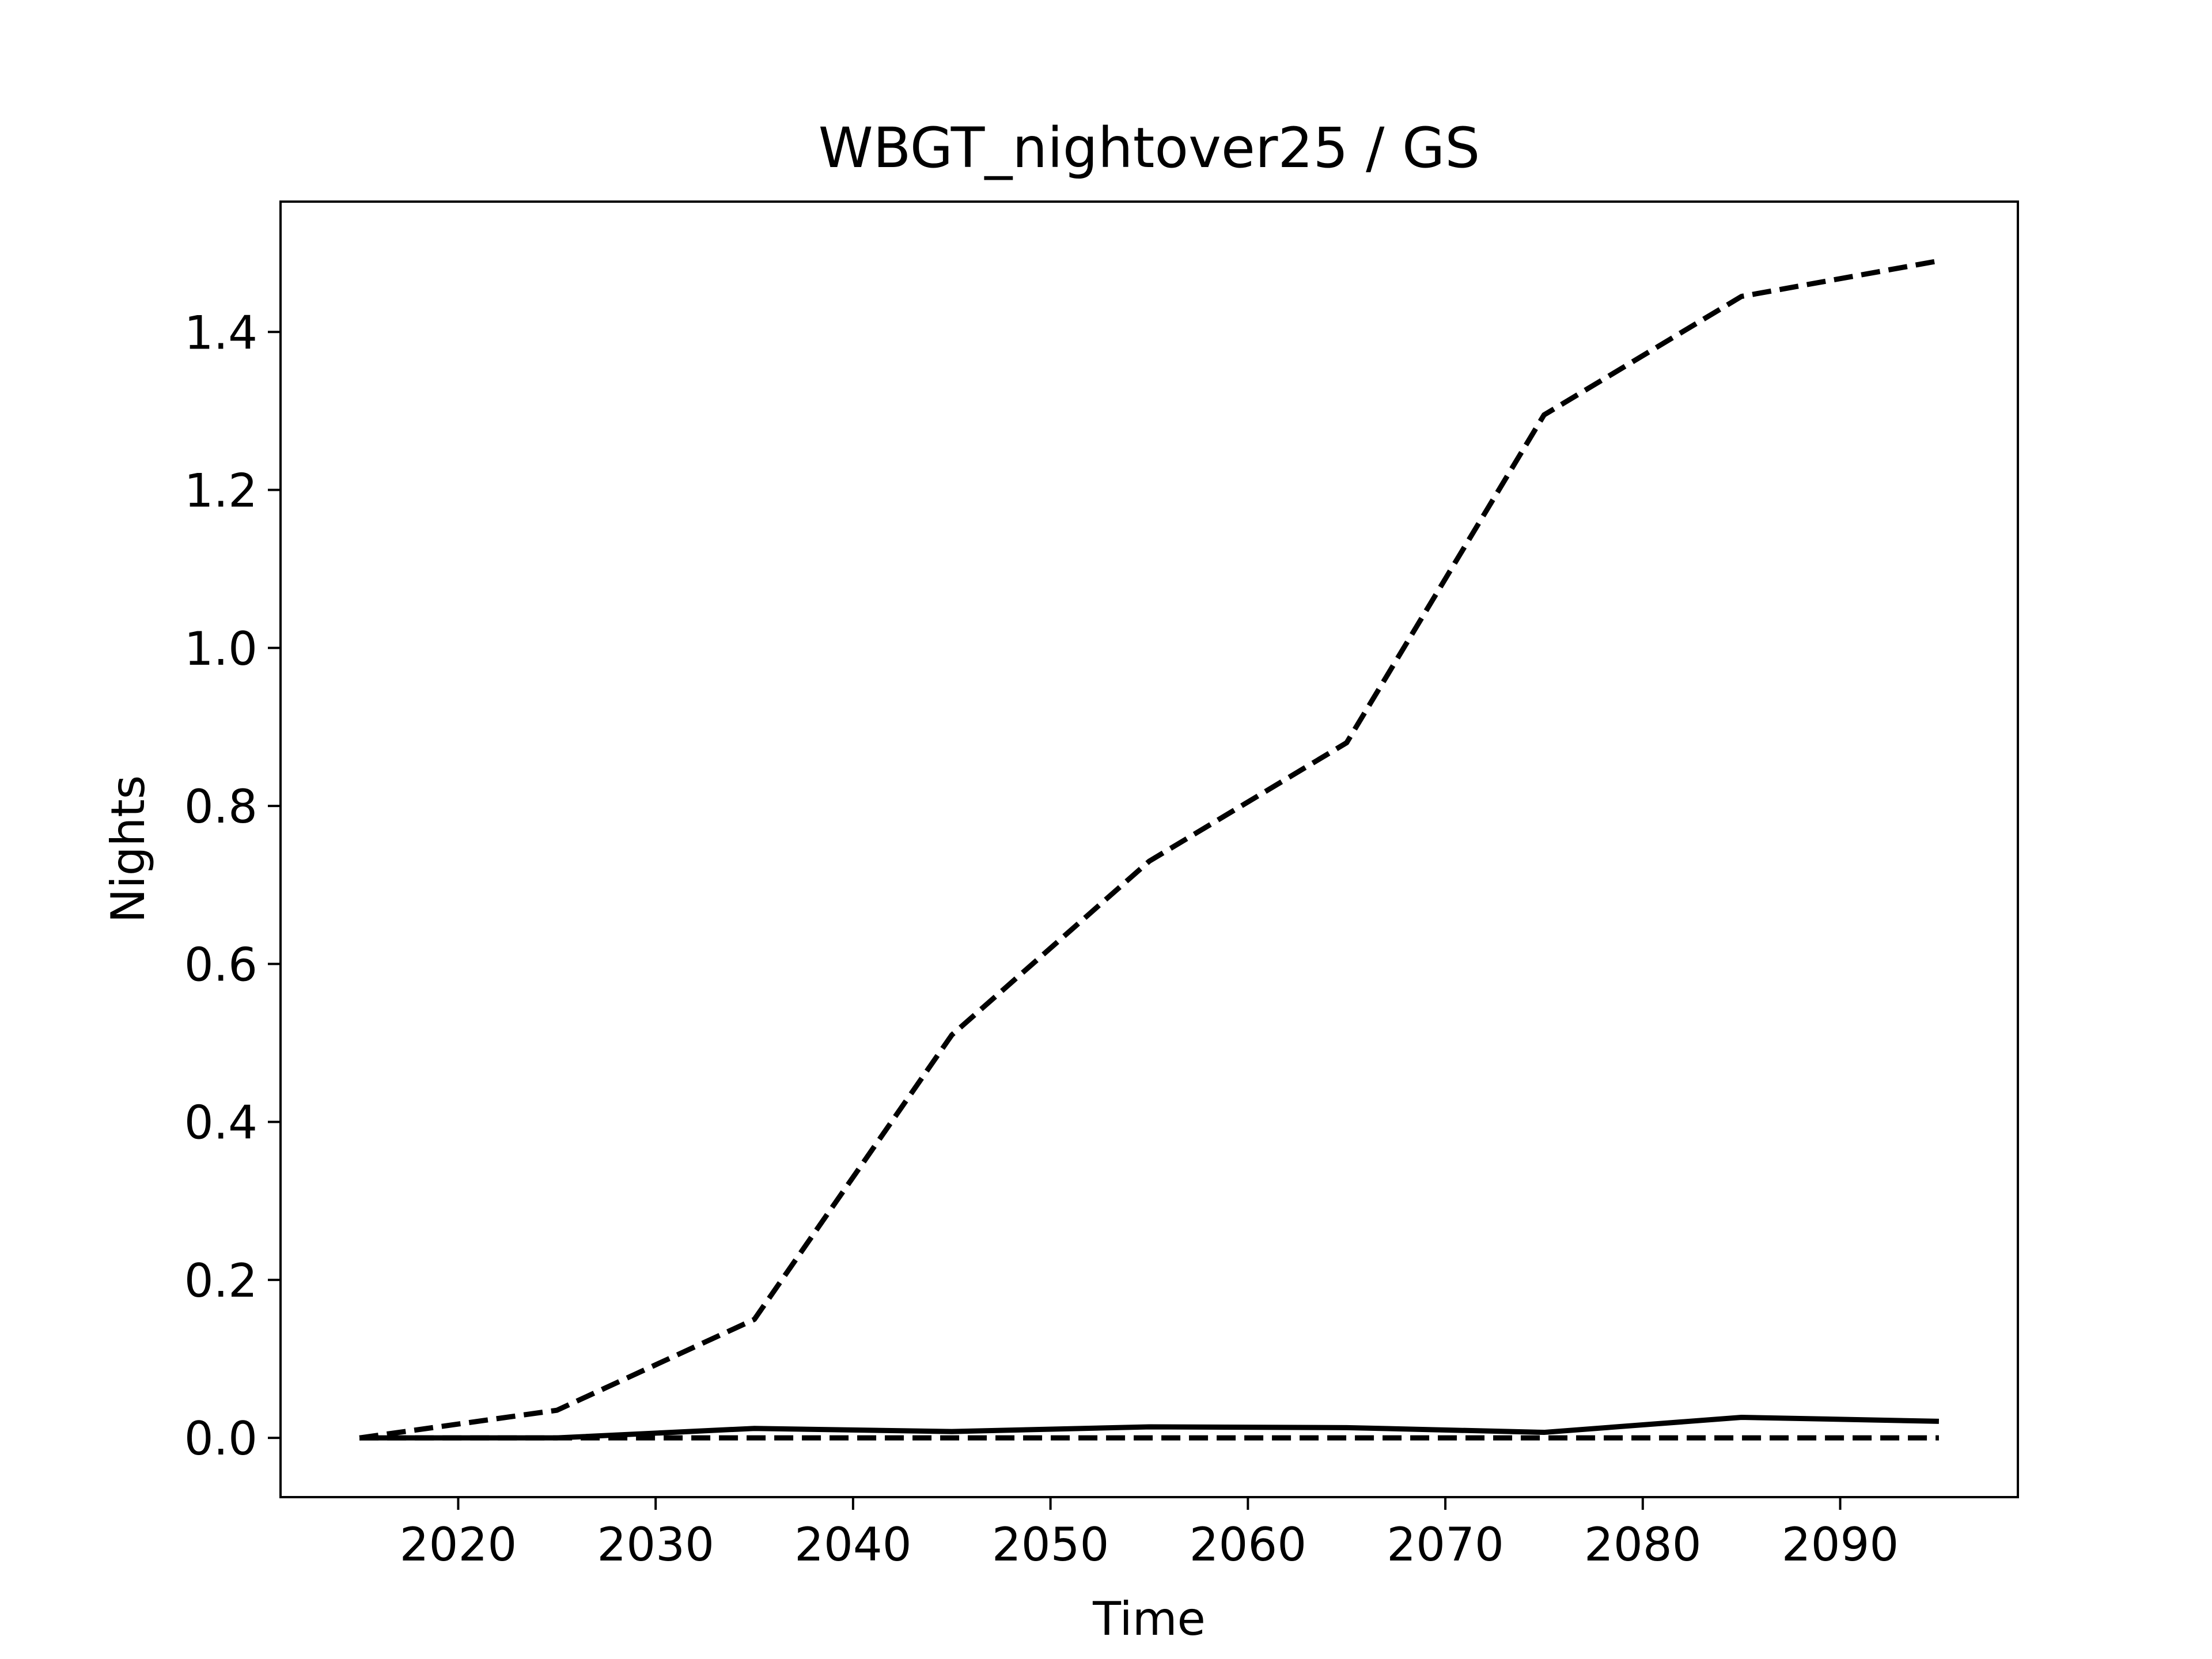  I want to click on x-tick-label: 2050, so click(1050, 1544).